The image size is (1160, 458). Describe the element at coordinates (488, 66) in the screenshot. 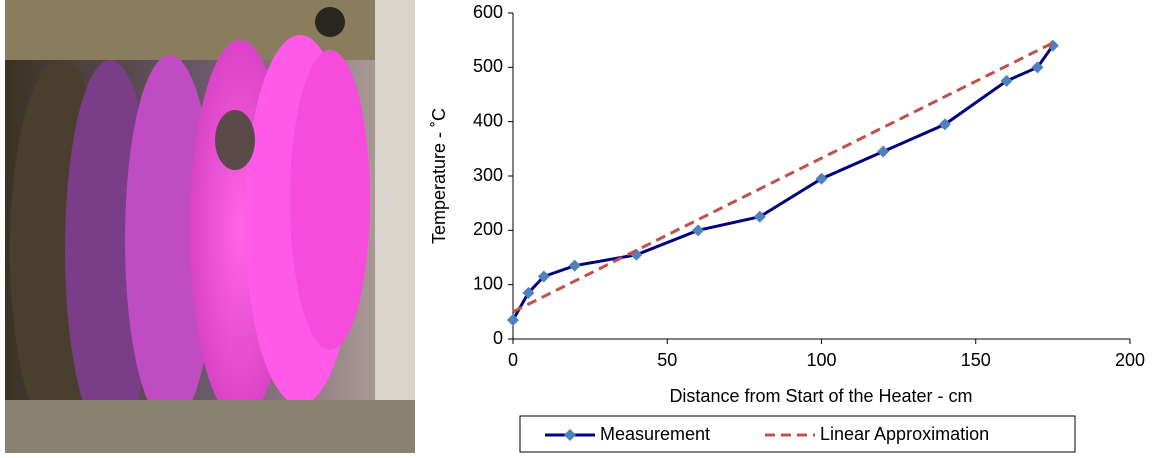

I see `y-tick-label: 500` at that location.